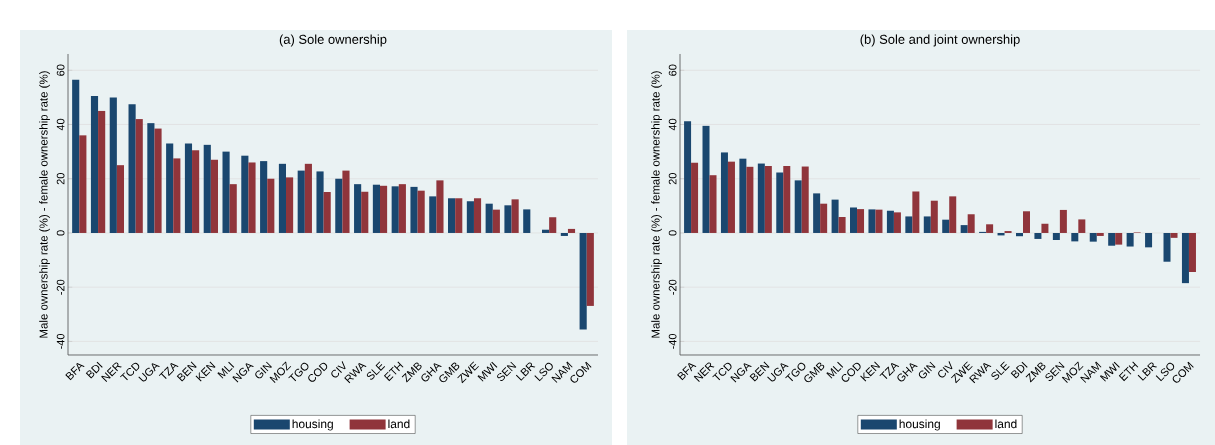  Describe the element at coordinates (60, 124) in the screenshot. I see `y-tick-label: 40` at that location.